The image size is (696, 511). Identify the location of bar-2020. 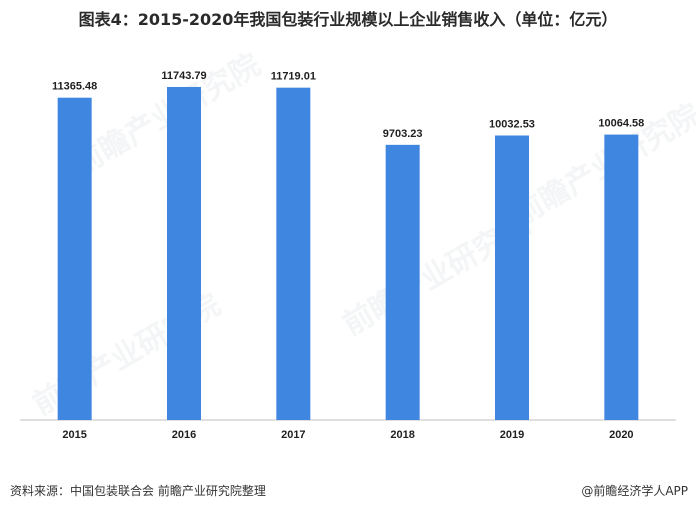
(621, 277).